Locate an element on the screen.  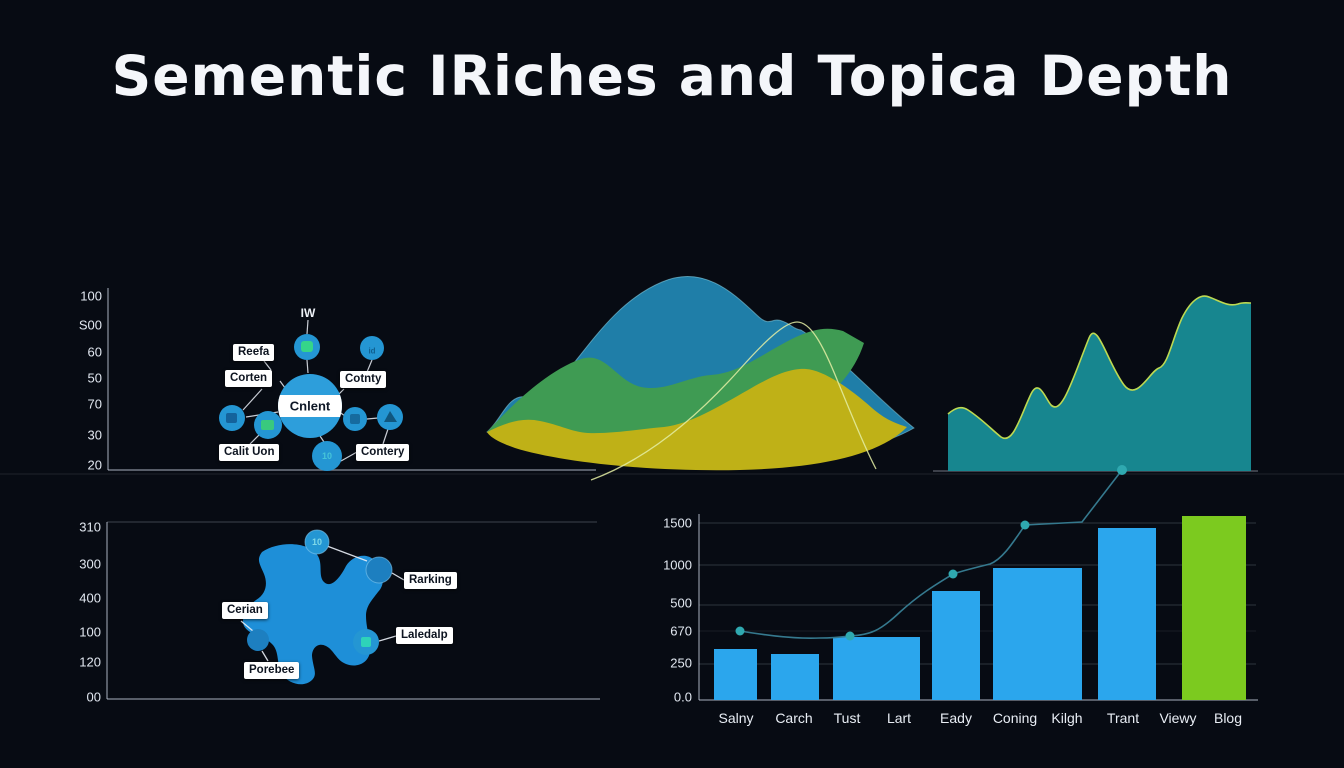
box-icon is located at coordinates (355, 419).